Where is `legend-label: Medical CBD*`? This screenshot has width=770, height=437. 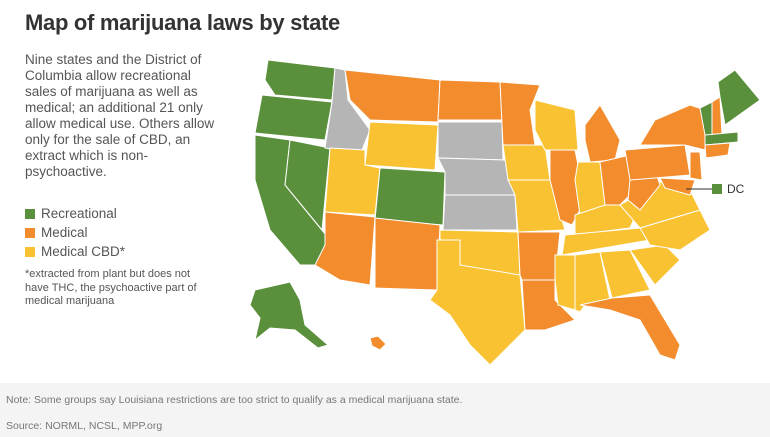 legend-label: Medical CBD* is located at coordinates (83, 251).